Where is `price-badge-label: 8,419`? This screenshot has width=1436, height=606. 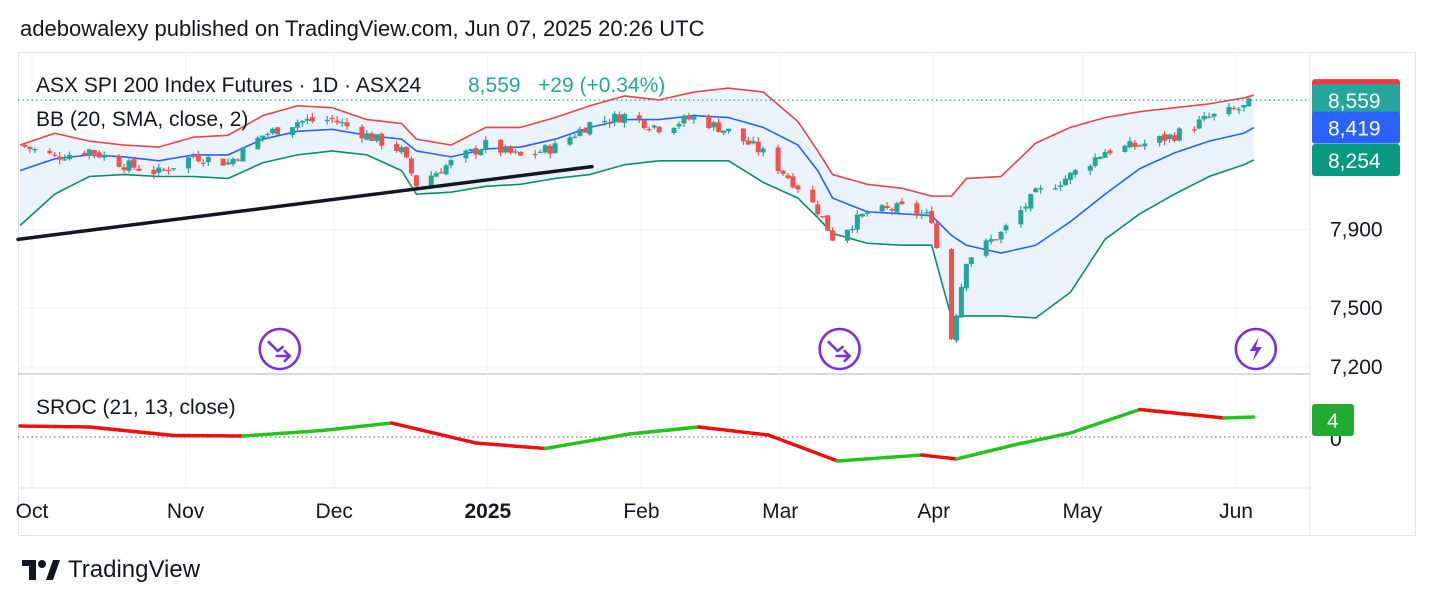
price-badge-label: 8,419 is located at coordinates (1354, 129).